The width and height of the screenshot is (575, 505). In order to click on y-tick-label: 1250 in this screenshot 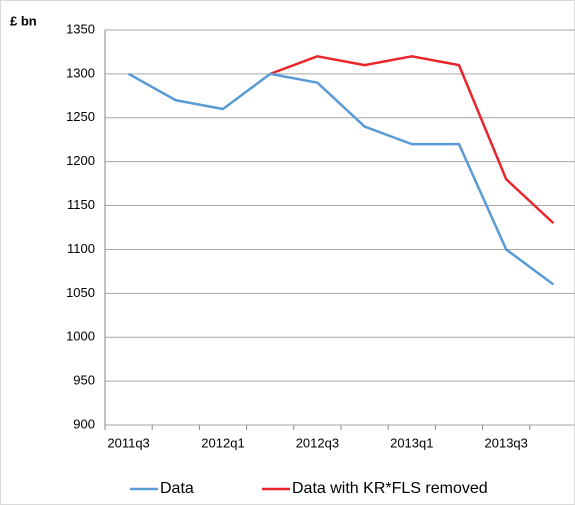, I will do `click(80, 116)`.